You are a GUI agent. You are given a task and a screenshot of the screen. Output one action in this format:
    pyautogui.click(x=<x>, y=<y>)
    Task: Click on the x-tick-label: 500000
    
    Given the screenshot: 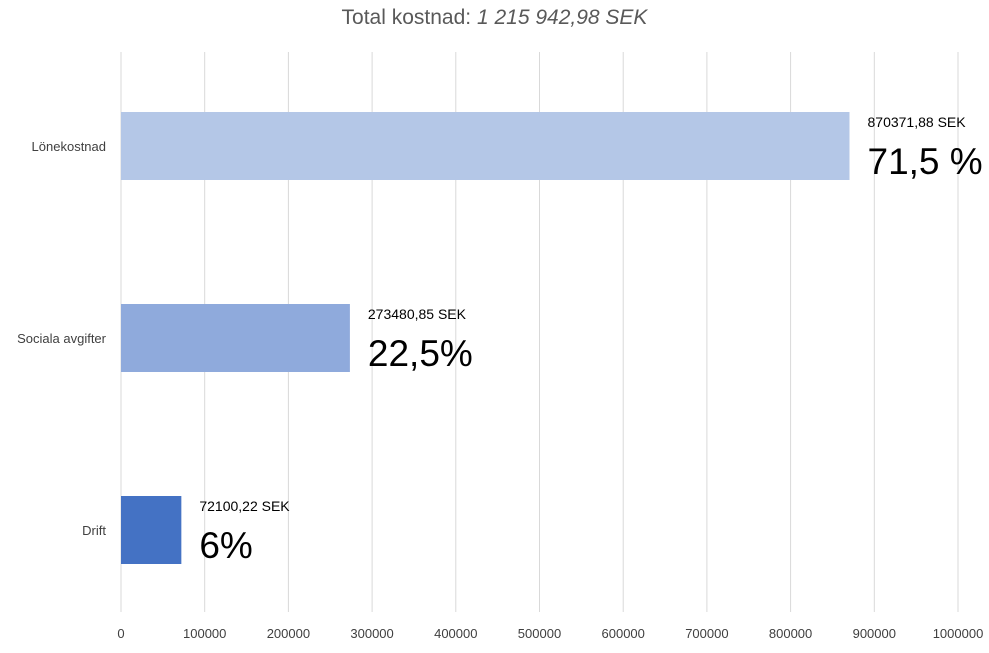 What is the action you would take?
    pyautogui.click(x=539, y=633)
    